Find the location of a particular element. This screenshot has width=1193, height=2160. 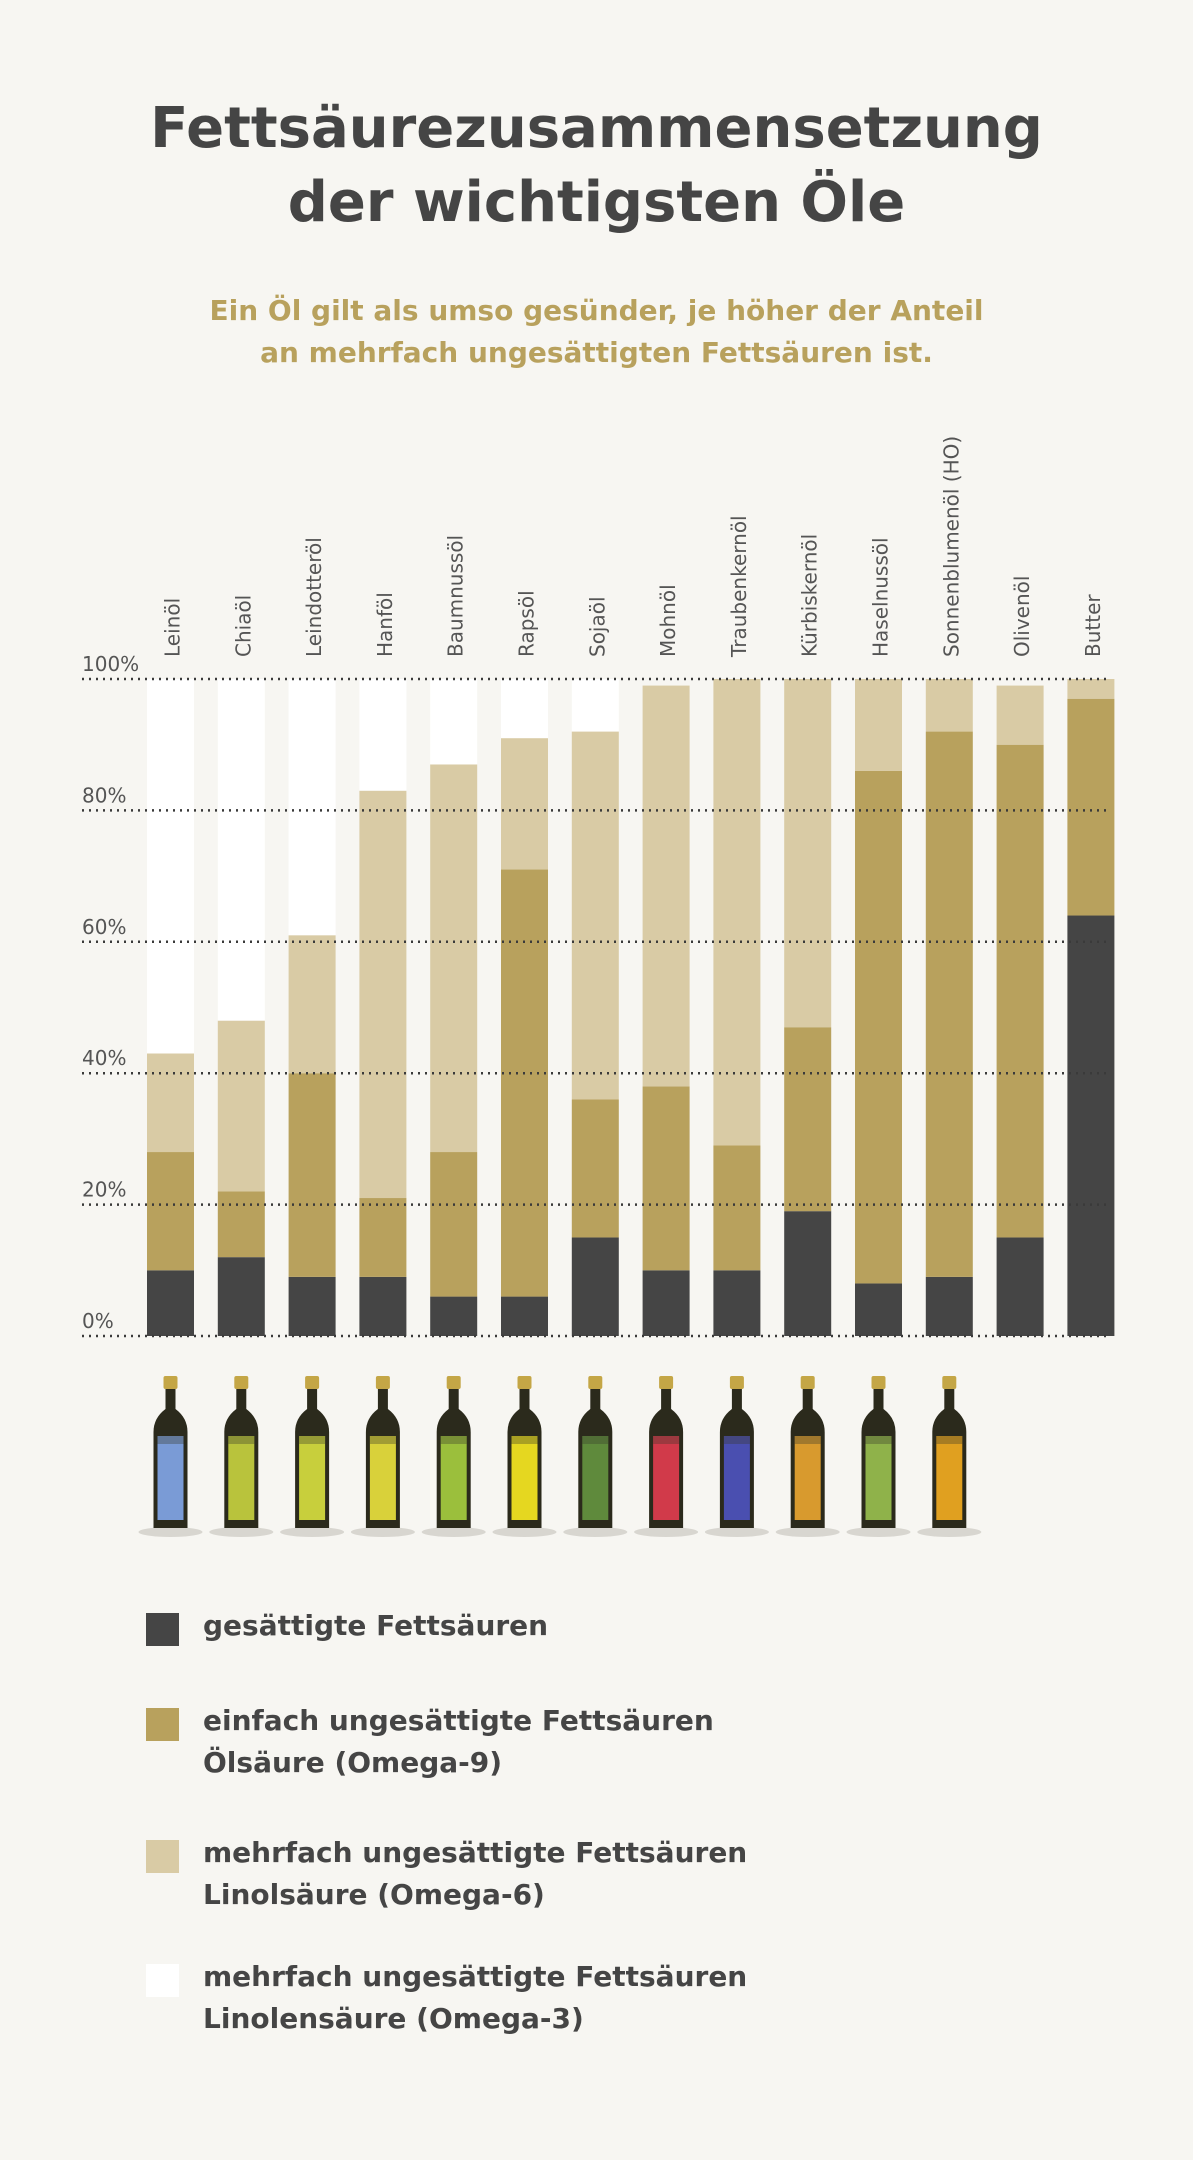

category-label: Hanföl is located at coordinates (385, 624).